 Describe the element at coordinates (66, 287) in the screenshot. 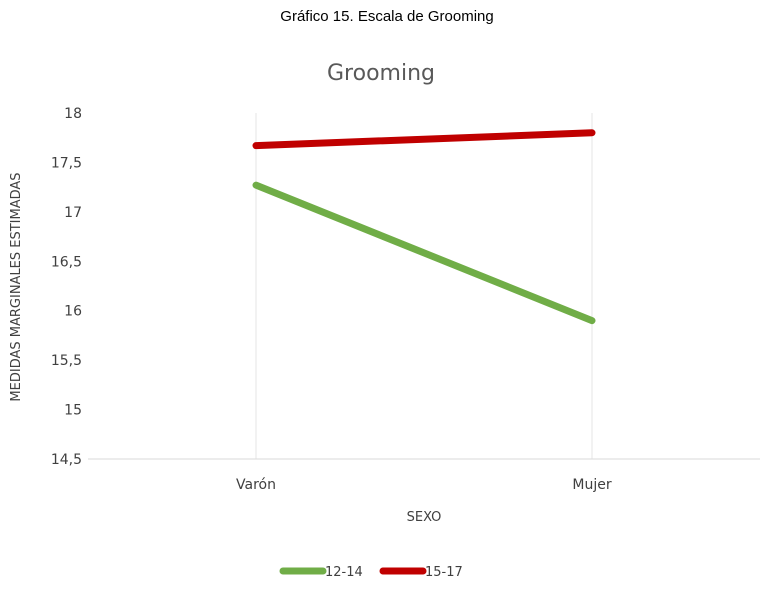

I see `y-tick-labels: 14,5 15 15,5 16 16,5 17 17,5 18` at that location.